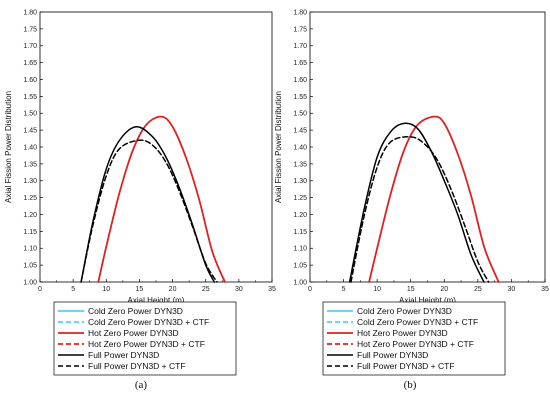 The image size is (550, 400). Describe the element at coordinates (141, 385) in the screenshot. I see `panel-label: (a)` at that location.